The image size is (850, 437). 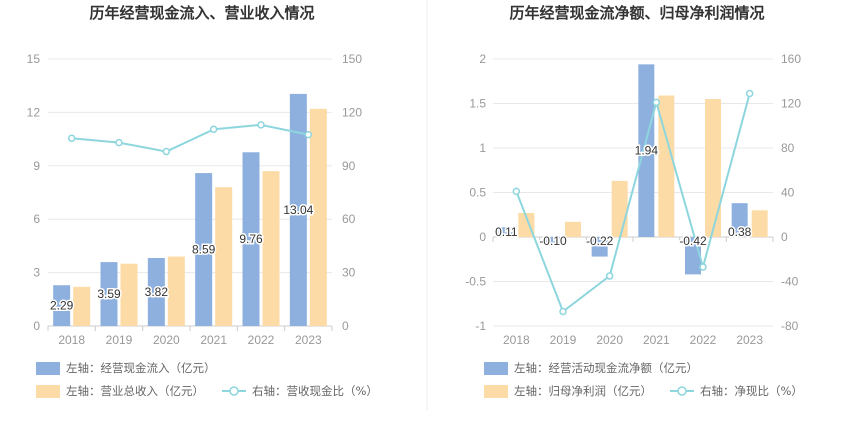 What do you see at coordinates (475, 282) in the screenshot?
I see `left-axis-tick-label: -0.5` at bounding box center [475, 282].